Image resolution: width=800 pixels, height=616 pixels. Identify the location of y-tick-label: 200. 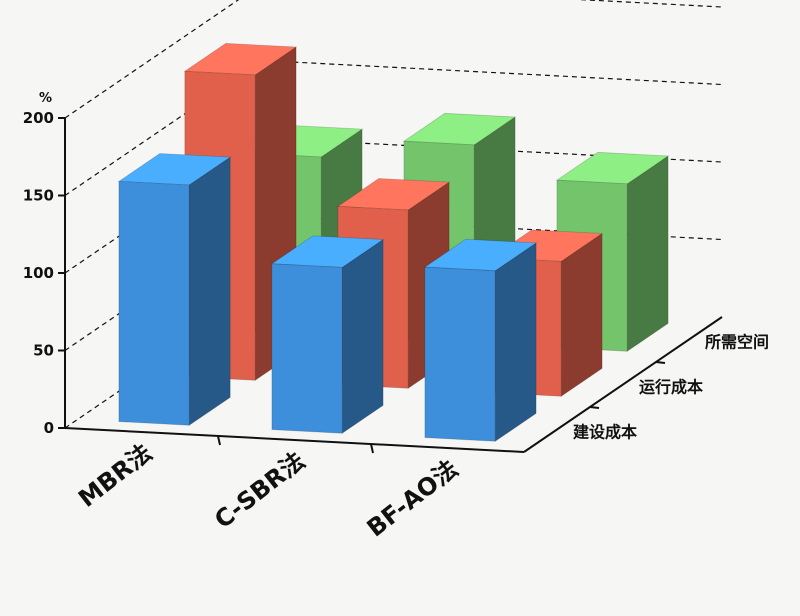
(38, 118).